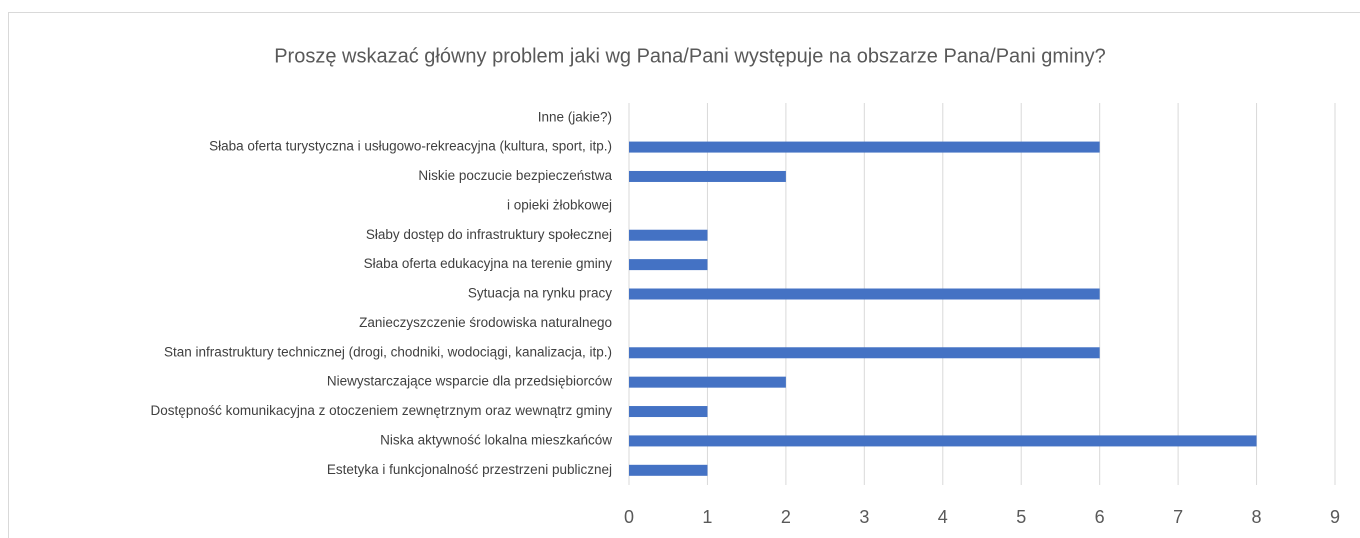 Image resolution: width=1360 pixels, height=538 pixels. Describe the element at coordinates (540, 293) in the screenshot. I see `y-tick-label: Sytuacja na rynku pracy` at that location.